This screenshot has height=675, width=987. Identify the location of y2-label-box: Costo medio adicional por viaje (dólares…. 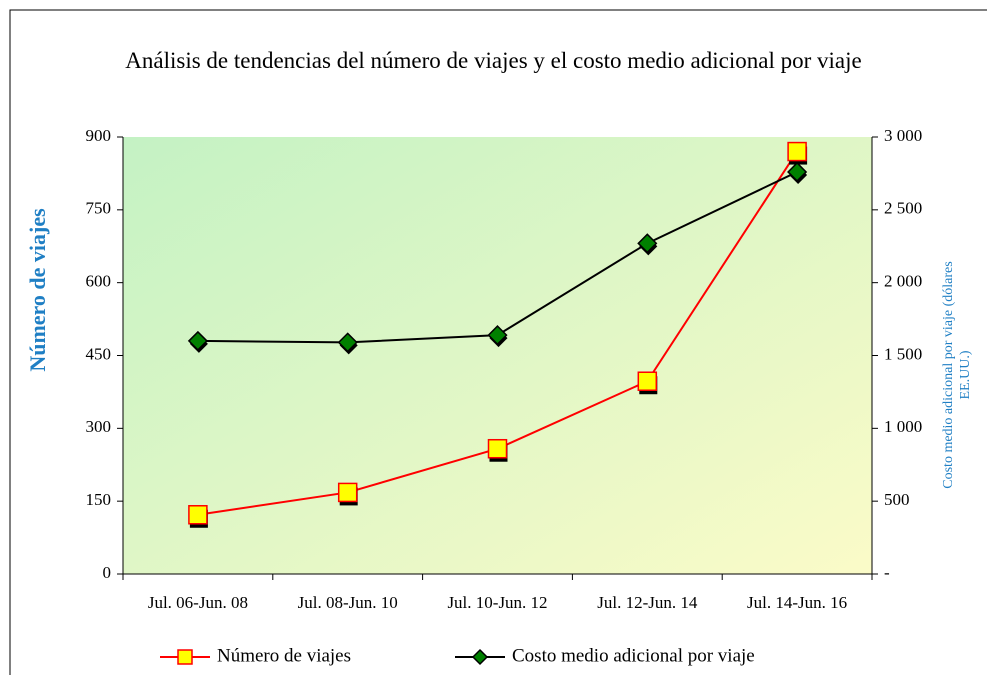
(957, 375).